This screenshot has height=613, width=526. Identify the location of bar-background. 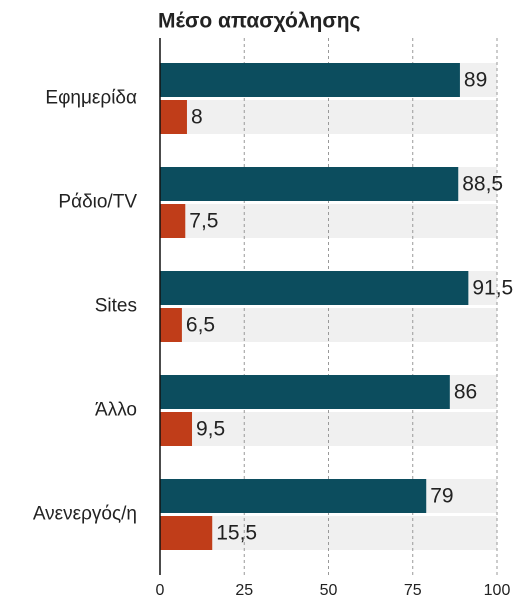
(328, 325).